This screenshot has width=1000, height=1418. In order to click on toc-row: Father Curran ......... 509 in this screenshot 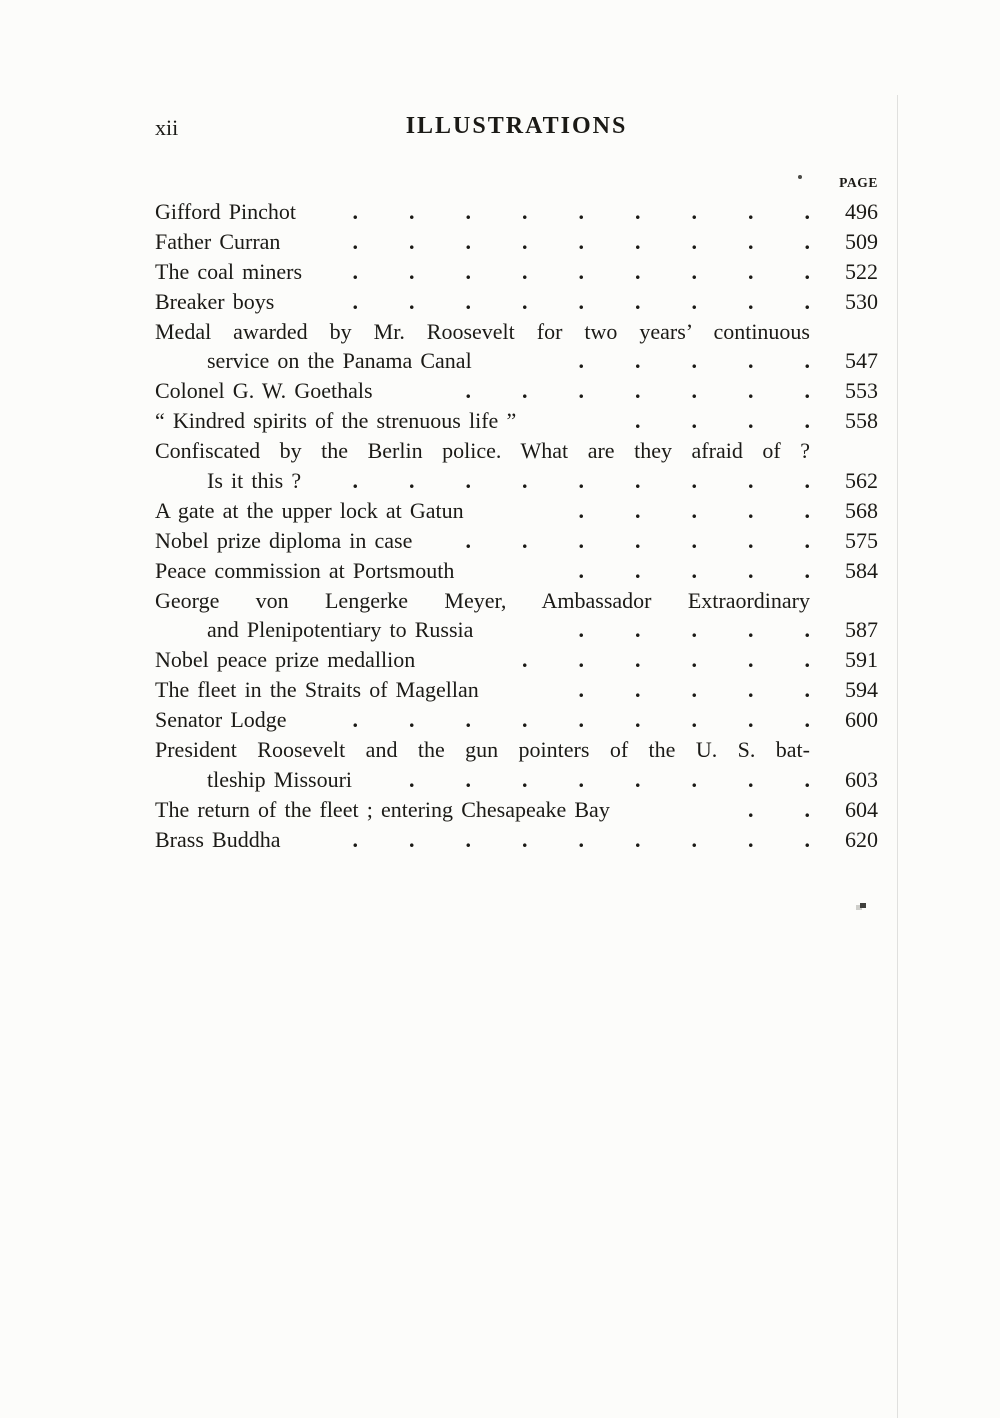, I will do `click(516, 242)`.